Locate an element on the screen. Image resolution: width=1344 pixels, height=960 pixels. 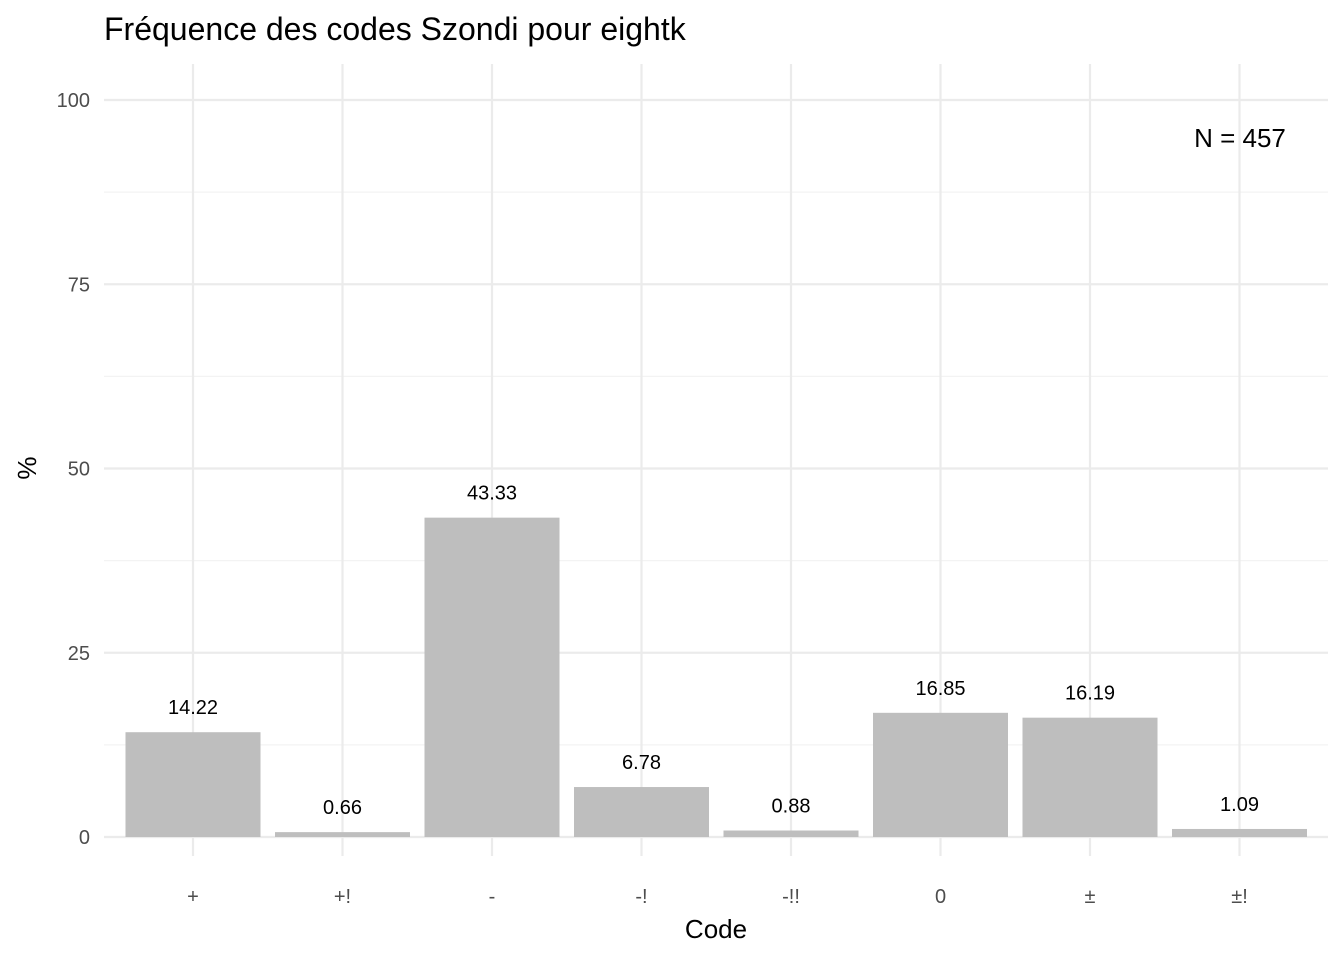
x-tick-label: - is located at coordinates (492, 897).